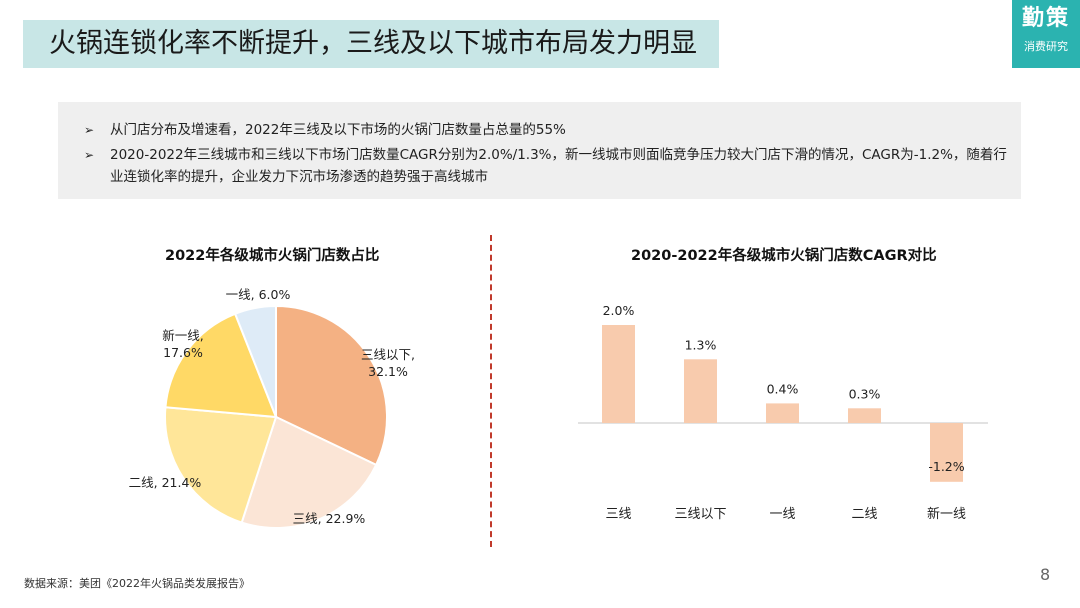 The image size is (1080, 608). Describe the element at coordinates (864, 514) in the screenshot. I see `bar-category-label: 二线` at that location.